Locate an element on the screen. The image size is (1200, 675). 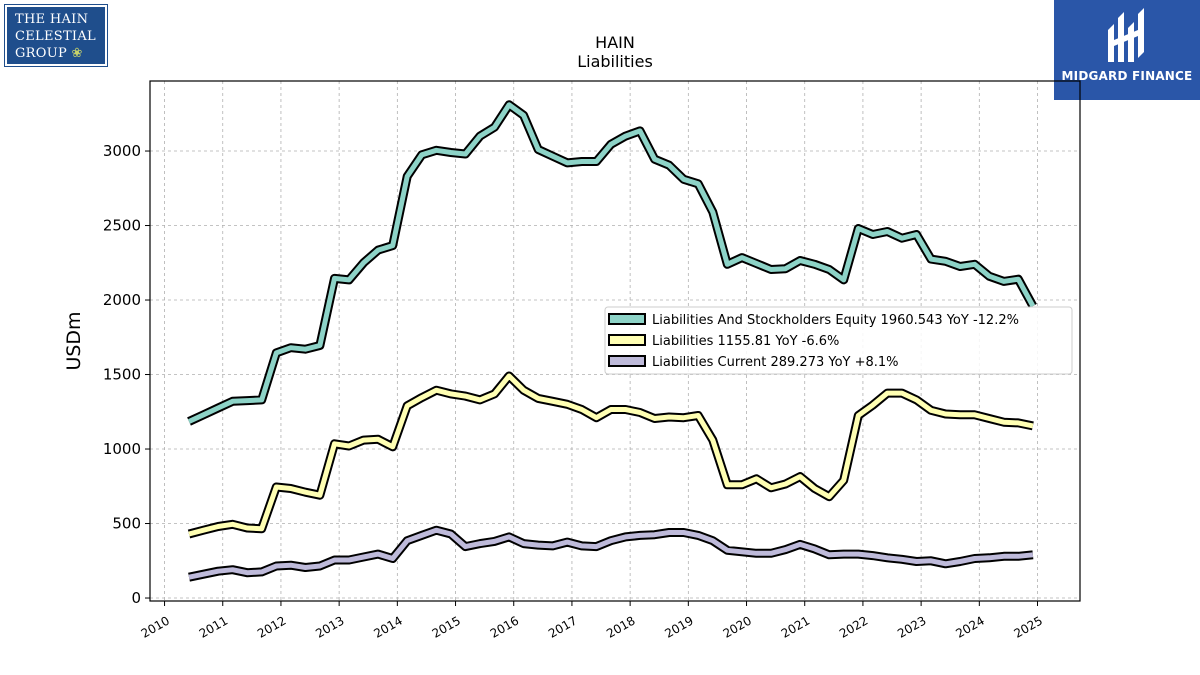
midgard-monogram-icon is located at coordinates (1126, 35).